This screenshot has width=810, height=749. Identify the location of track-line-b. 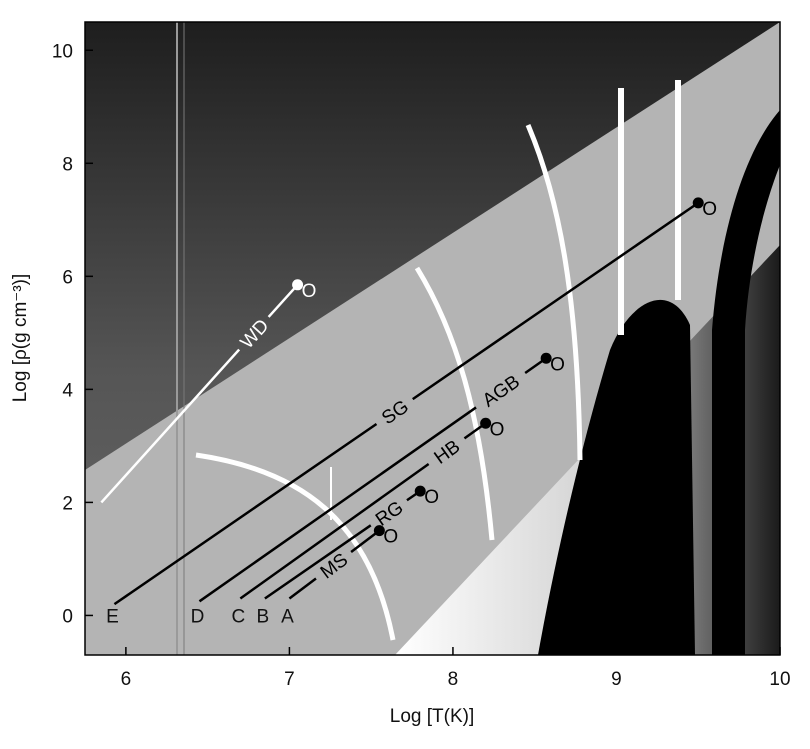
(318, 562).